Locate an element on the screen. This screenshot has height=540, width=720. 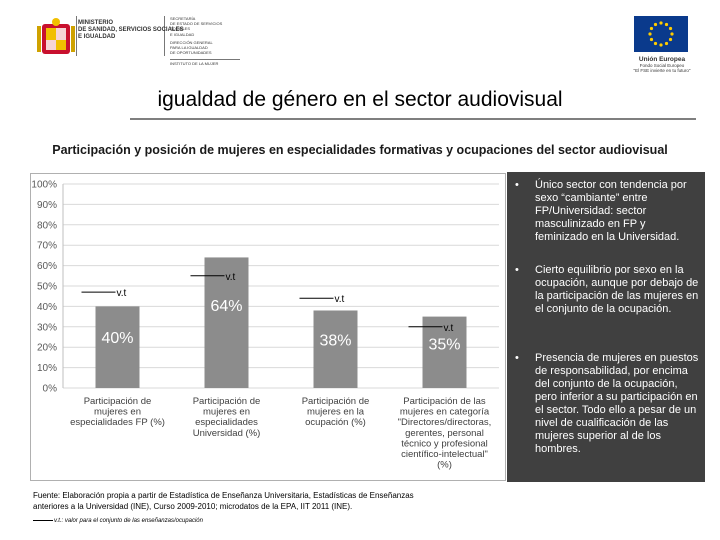
x-category-label: especialidades is located at coordinates (226, 422).